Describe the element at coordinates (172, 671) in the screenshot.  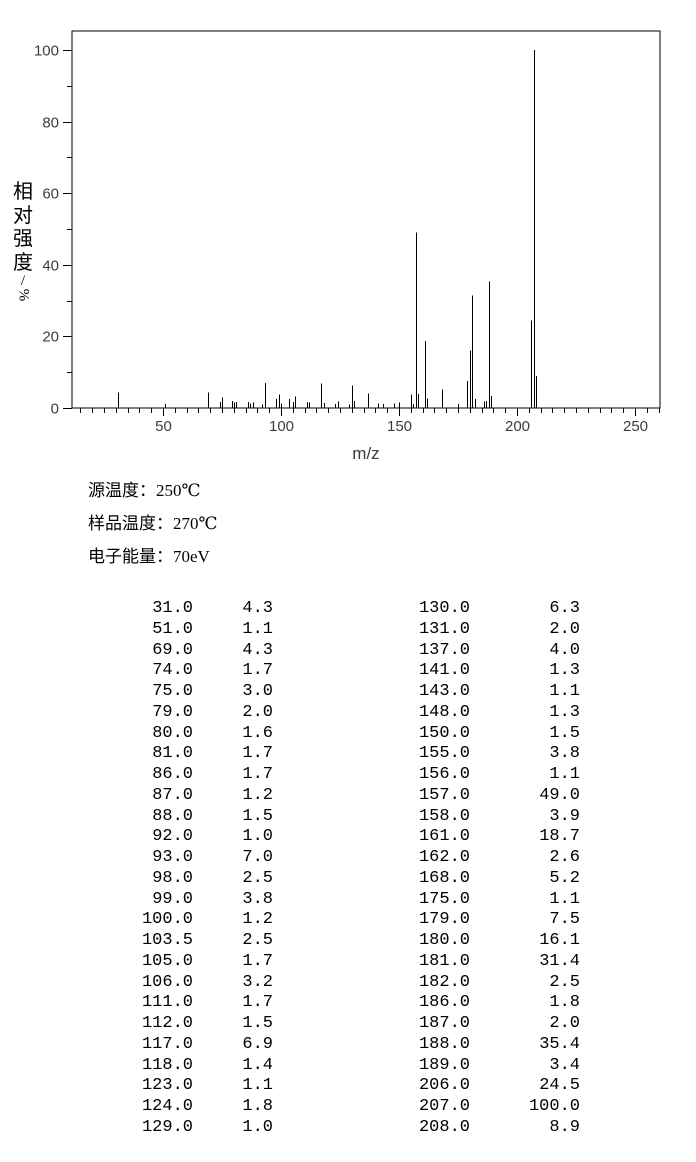
I see `mz-value: 74.0` at that location.